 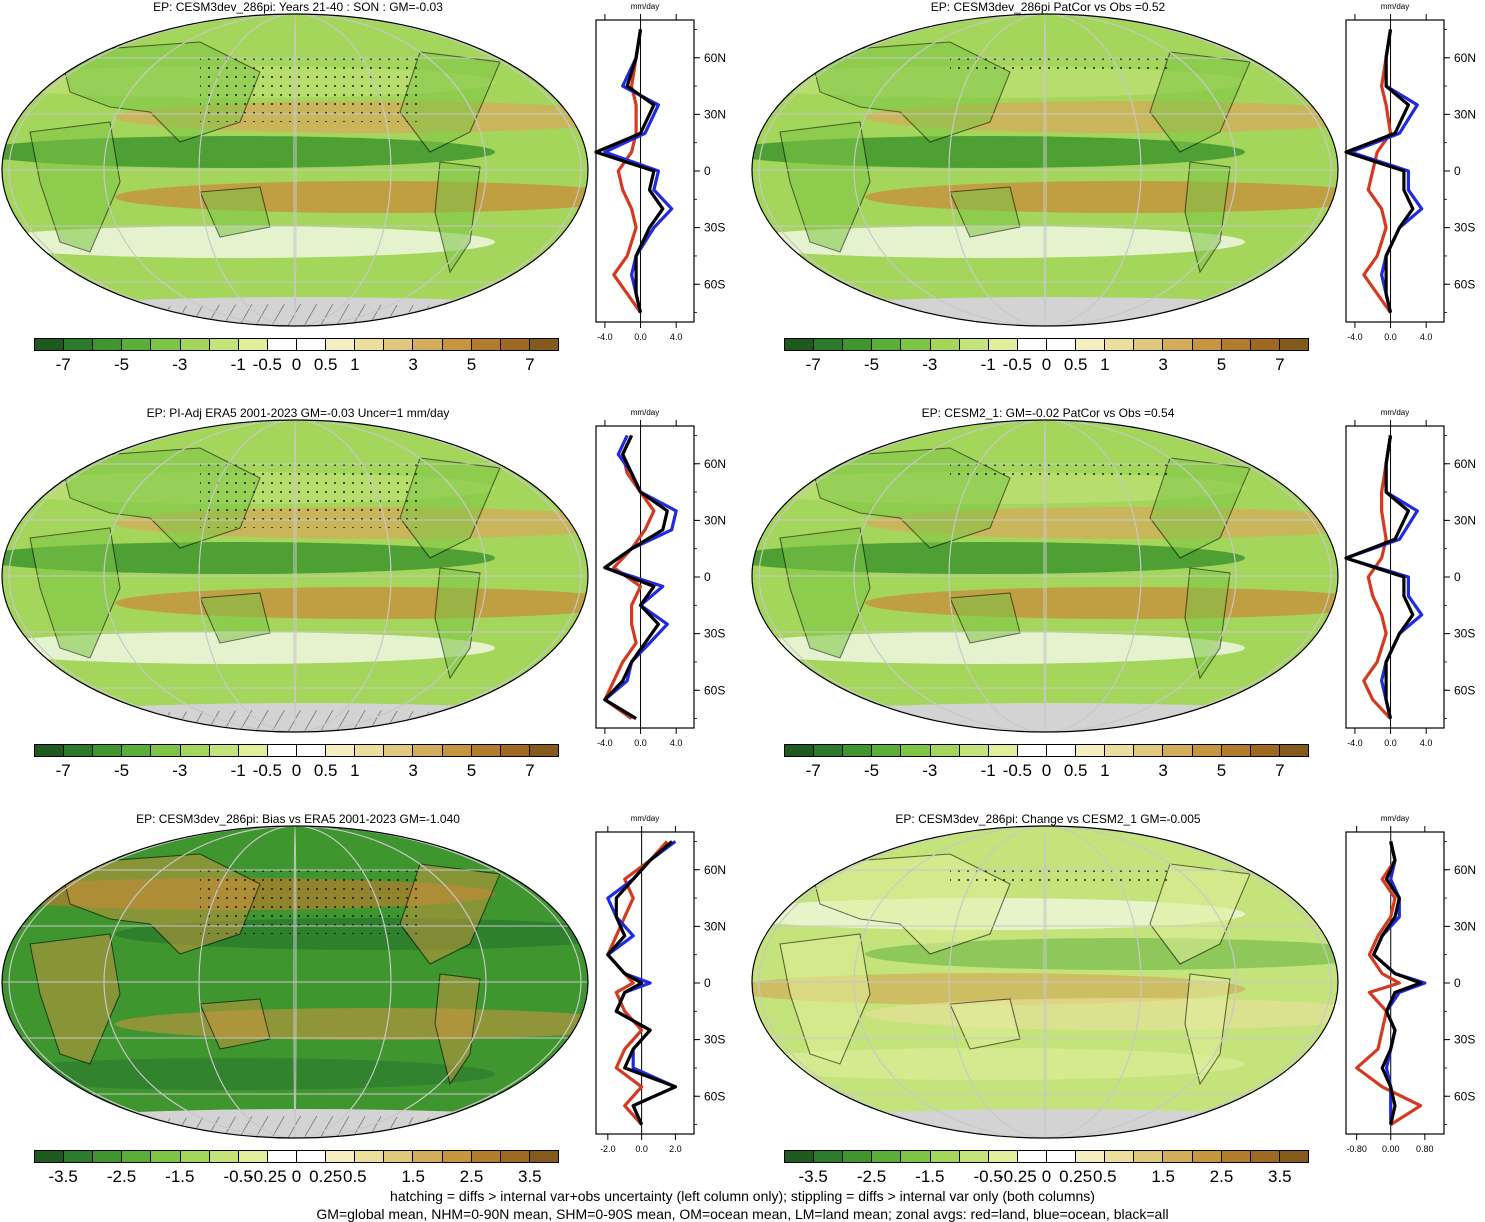 I want to click on colorbar-label: 0.25, so click(x=326, y=1176).